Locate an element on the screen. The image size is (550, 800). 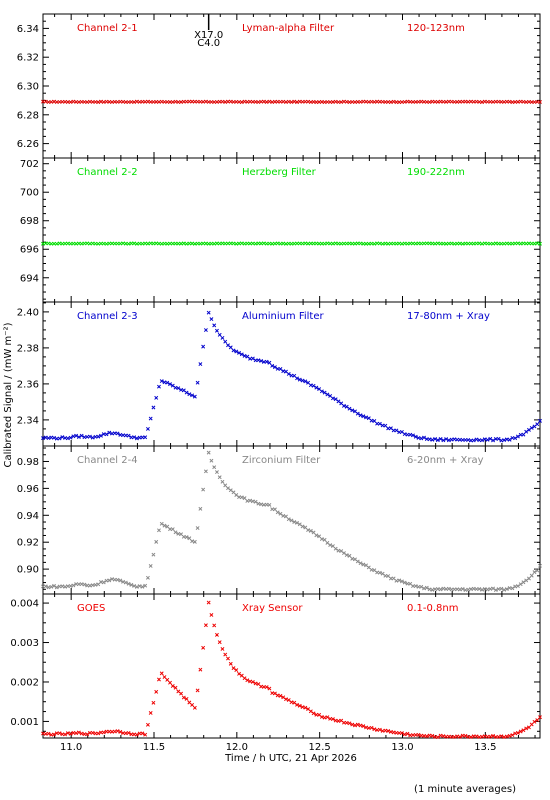
y-tick-label: 0.003 is located at coordinates (24, 643).